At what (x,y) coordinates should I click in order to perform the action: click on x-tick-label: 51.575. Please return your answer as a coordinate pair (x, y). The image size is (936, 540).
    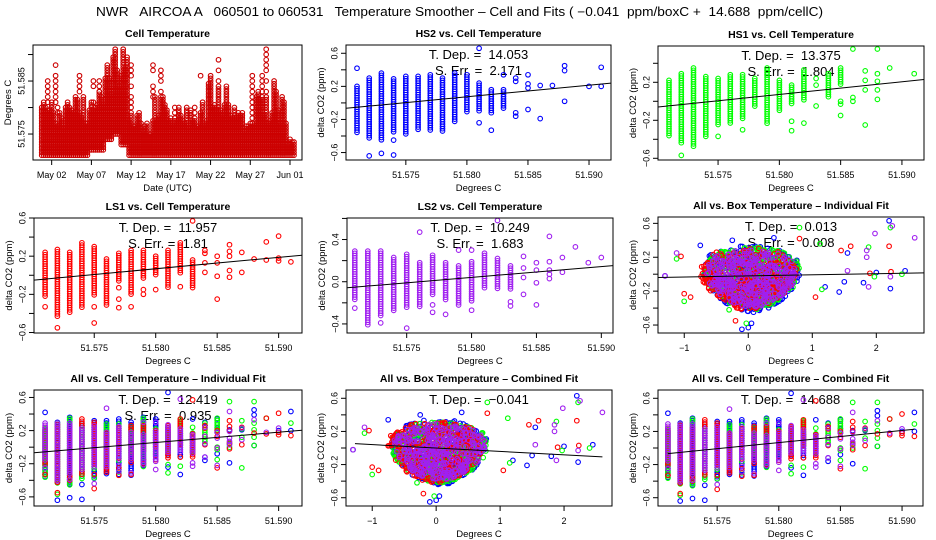
    Looking at the image, I should click on (407, 348).